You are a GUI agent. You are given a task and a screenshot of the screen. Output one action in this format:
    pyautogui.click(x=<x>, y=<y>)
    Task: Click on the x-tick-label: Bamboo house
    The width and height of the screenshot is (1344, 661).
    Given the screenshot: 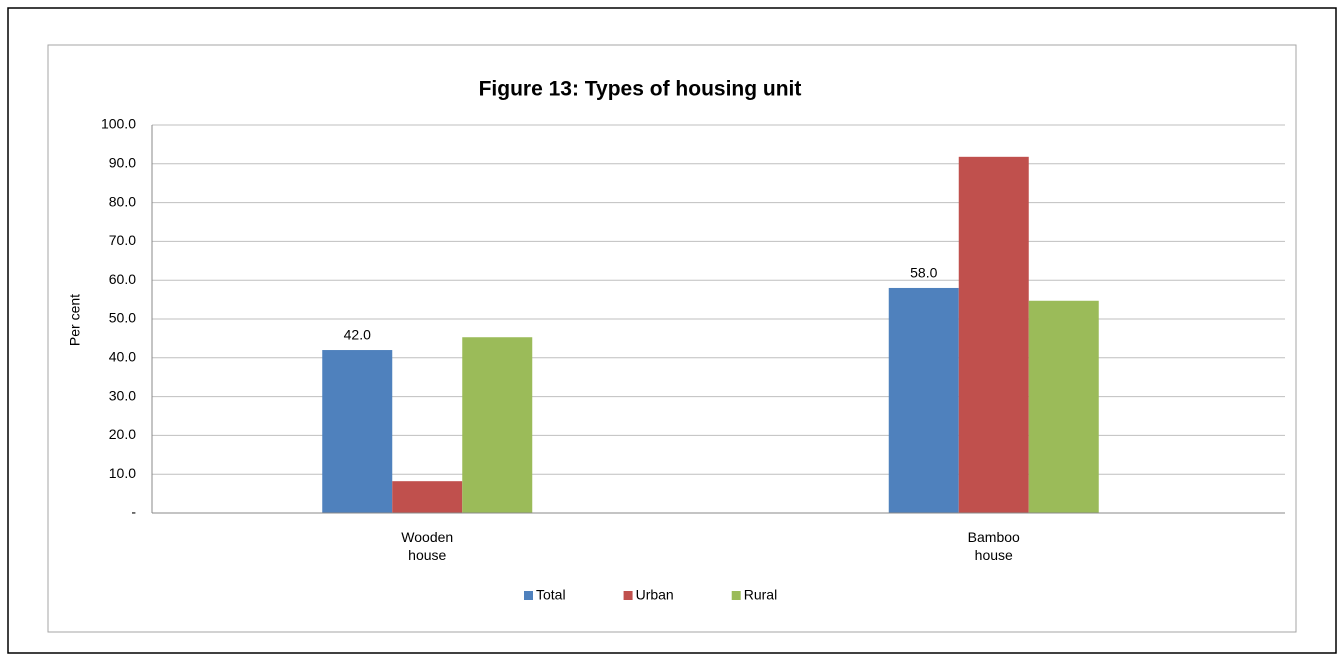 What is the action you would take?
    pyautogui.click(x=994, y=546)
    